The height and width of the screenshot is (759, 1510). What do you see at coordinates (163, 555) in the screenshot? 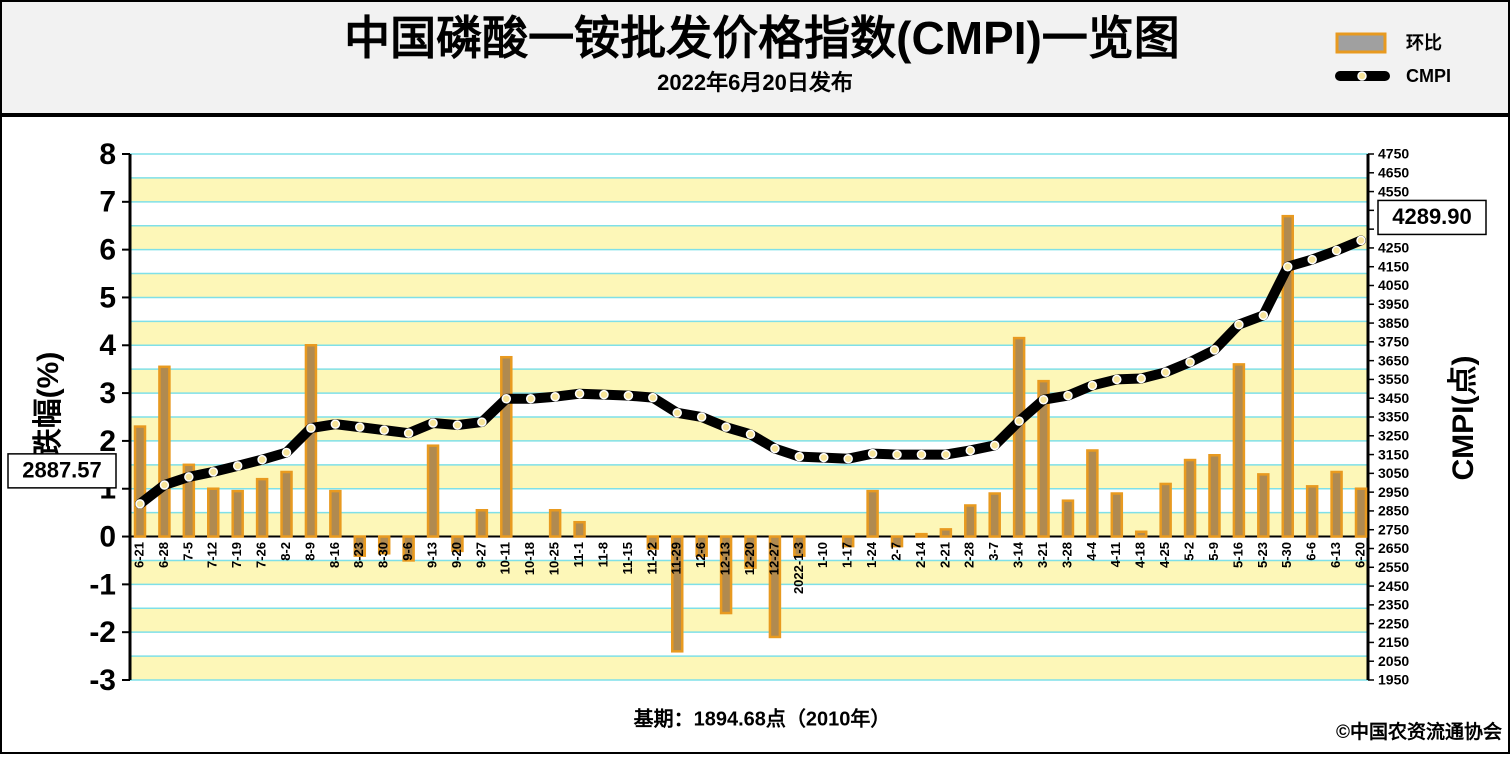
I see `x-tick-label: 6-28` at bounding box center [163, 555].